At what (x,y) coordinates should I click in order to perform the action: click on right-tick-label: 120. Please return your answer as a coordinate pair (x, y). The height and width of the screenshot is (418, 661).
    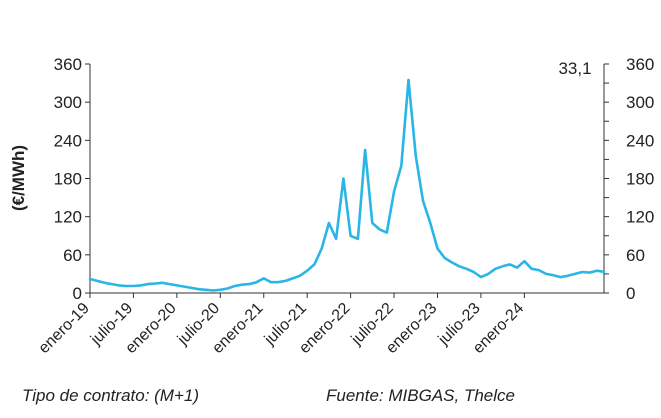
    Looking at the image, I should click on (640, 217).